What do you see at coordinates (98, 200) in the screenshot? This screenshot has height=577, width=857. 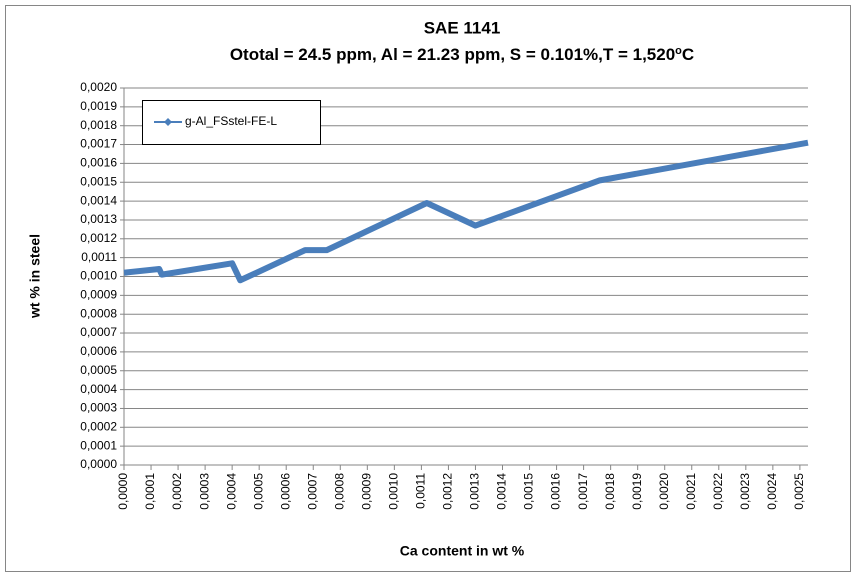 I see `y-tick-label: 0,0014` at bounding box center [98, 200].